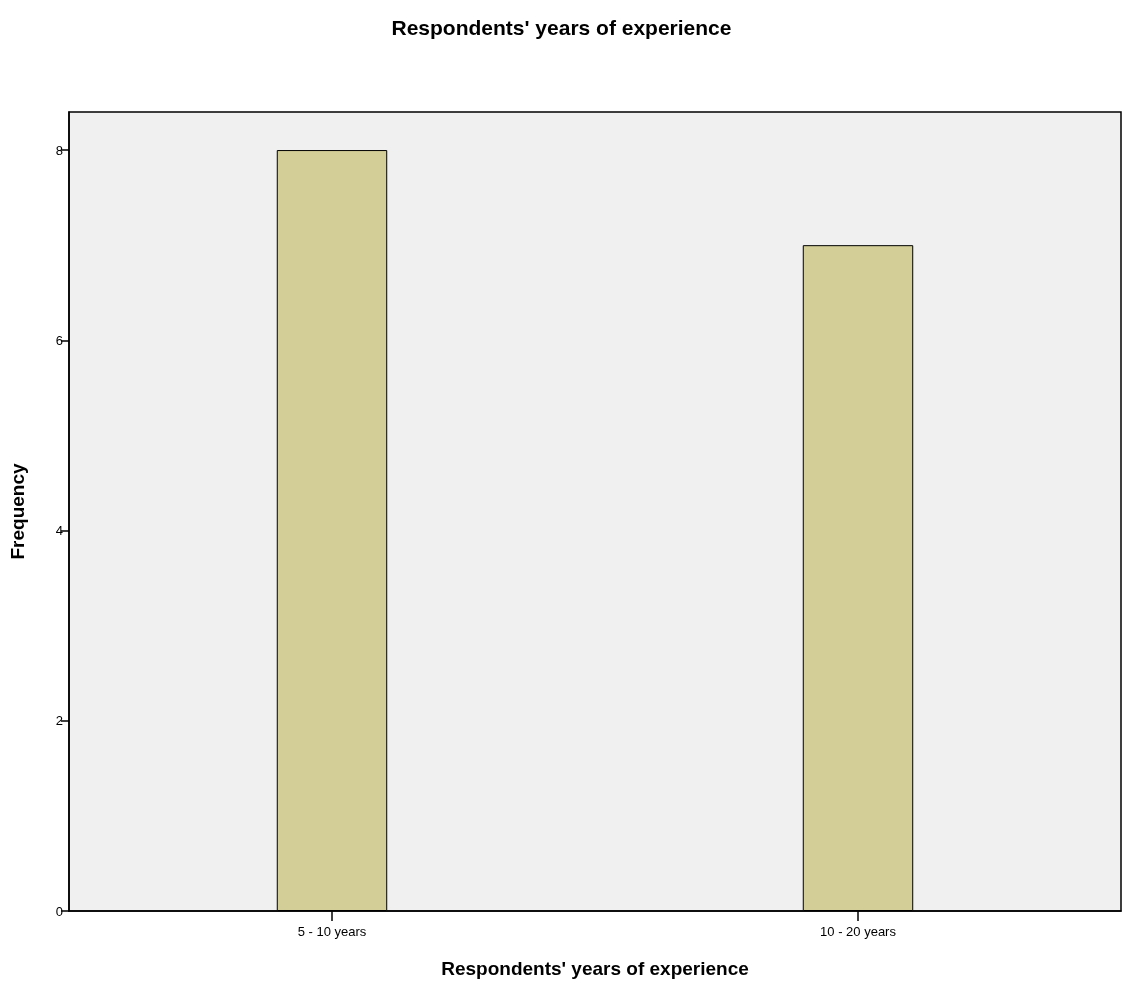 The image size is (1123, 1004). I want to click on y-tick-label: 6, so click(59, 340).